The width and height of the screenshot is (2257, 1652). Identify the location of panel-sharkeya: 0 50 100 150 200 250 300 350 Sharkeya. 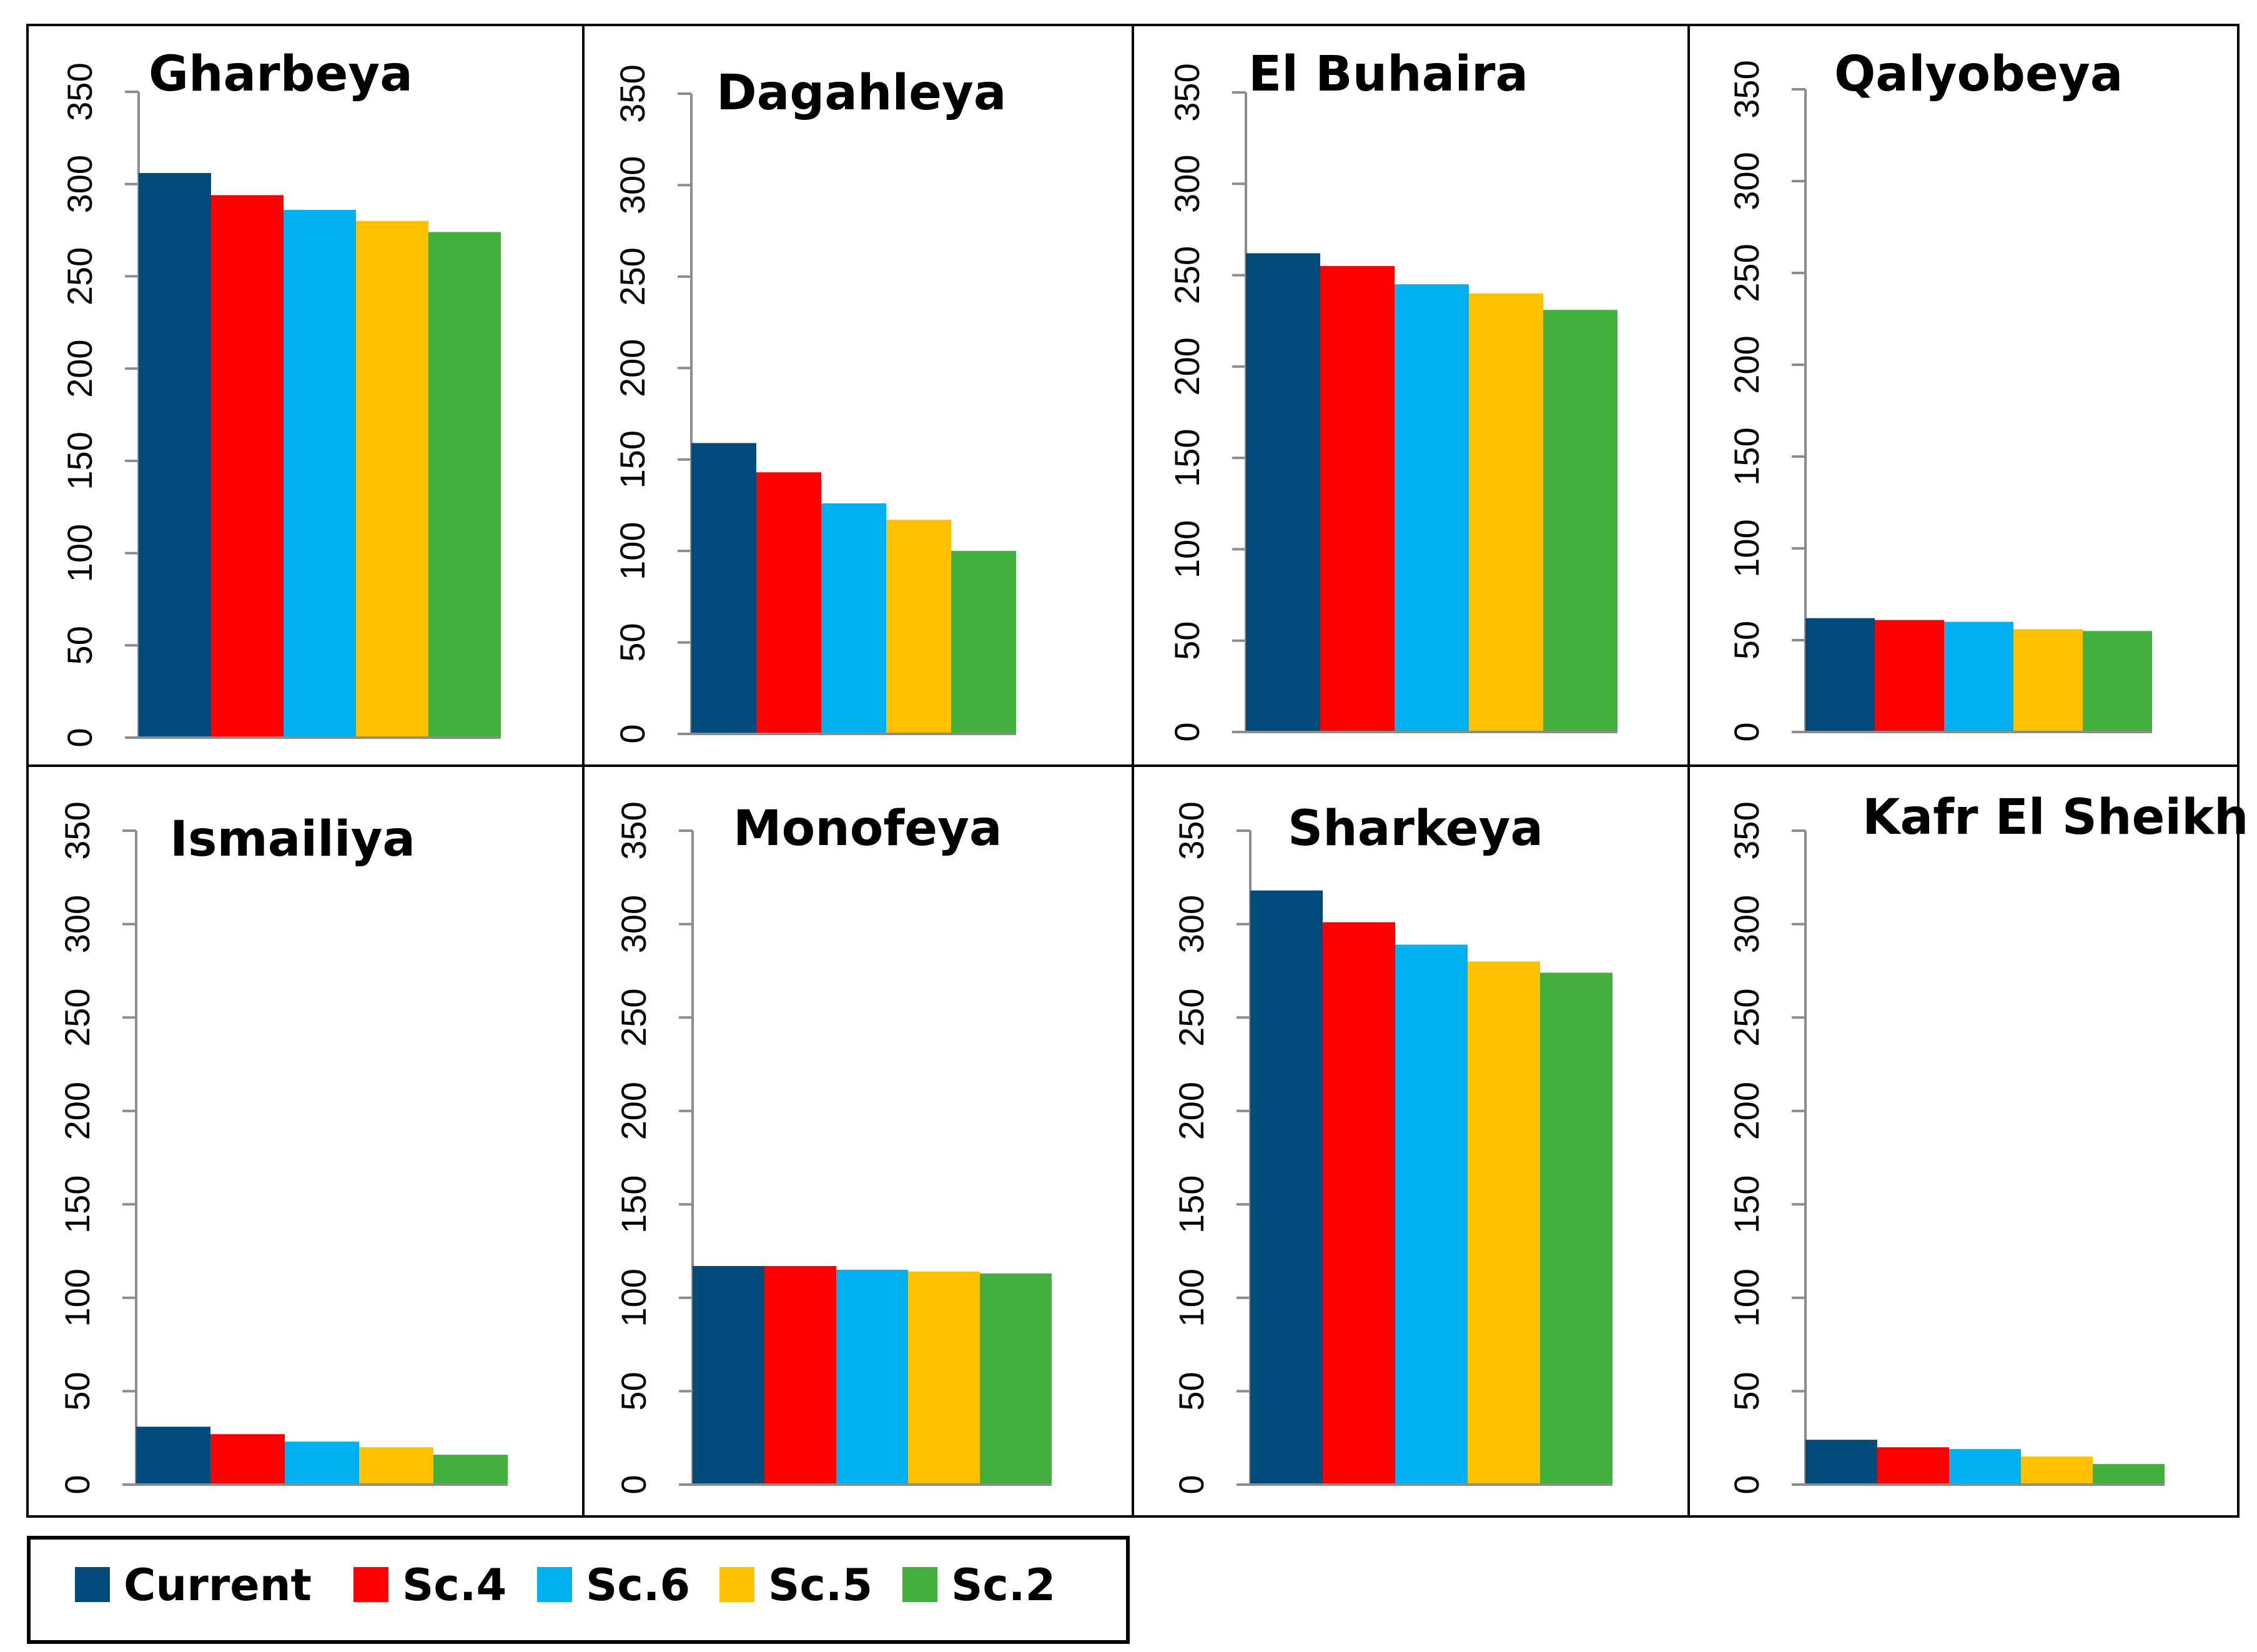
(1392, 1148).